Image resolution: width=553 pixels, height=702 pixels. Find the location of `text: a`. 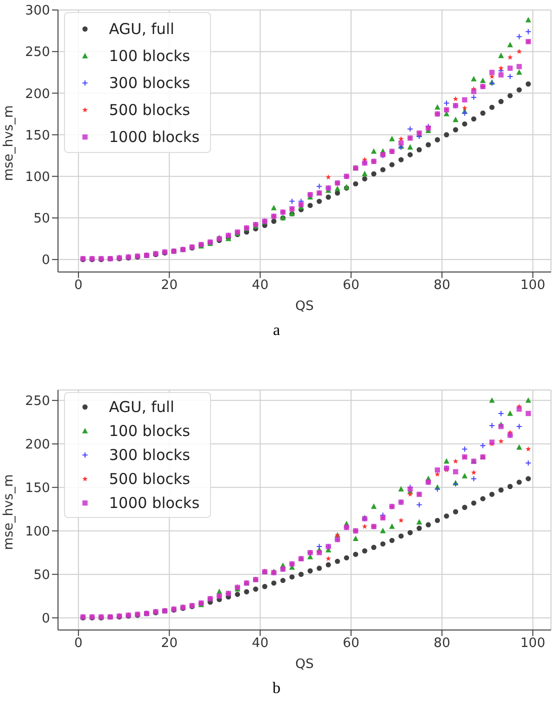

text: a is located at coordinates (277, 331).